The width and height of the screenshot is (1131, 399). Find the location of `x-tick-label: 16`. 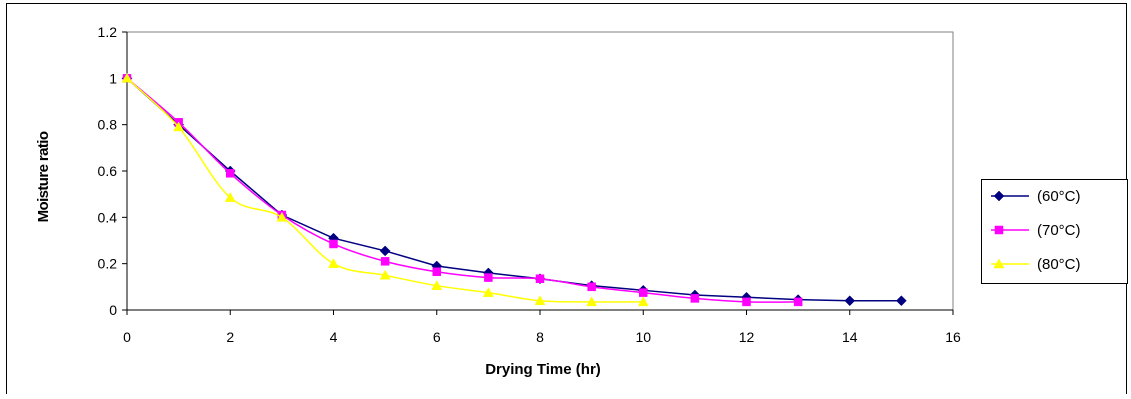

x-tick-label: 16 is located at coordinates (953, 337).